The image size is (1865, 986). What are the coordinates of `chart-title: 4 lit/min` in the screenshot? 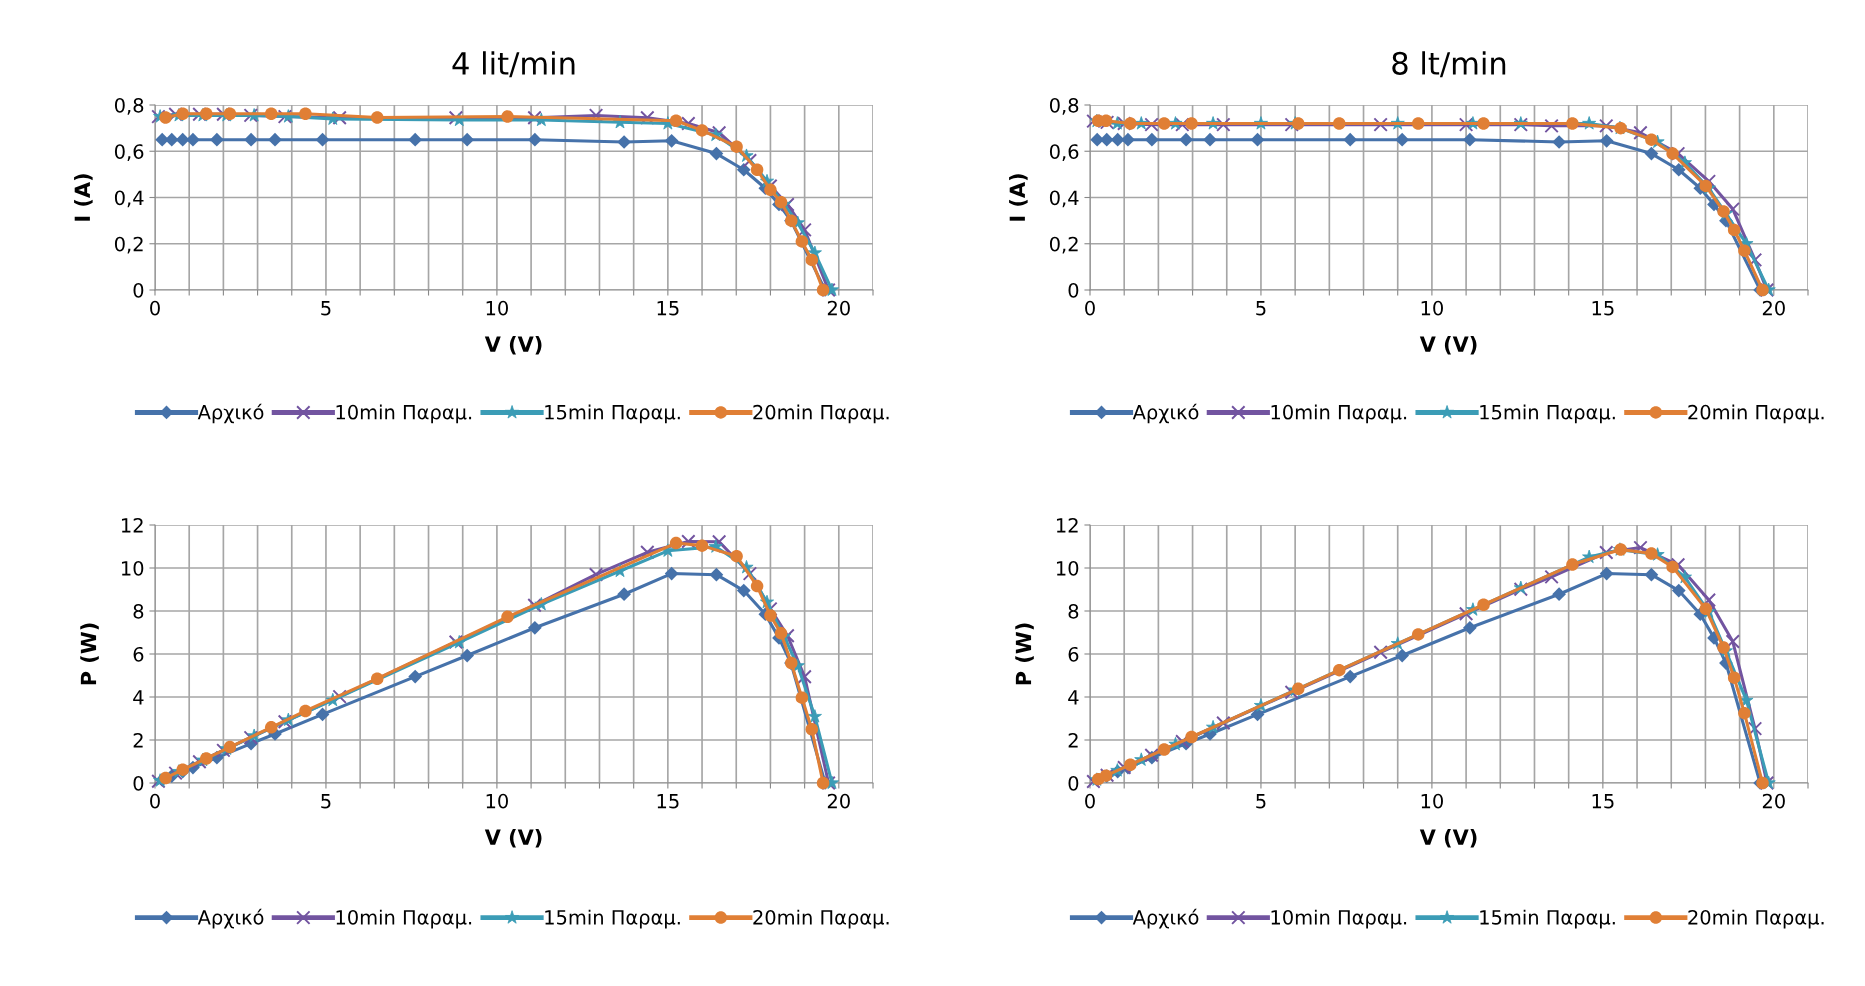 It's located at (513, 64).